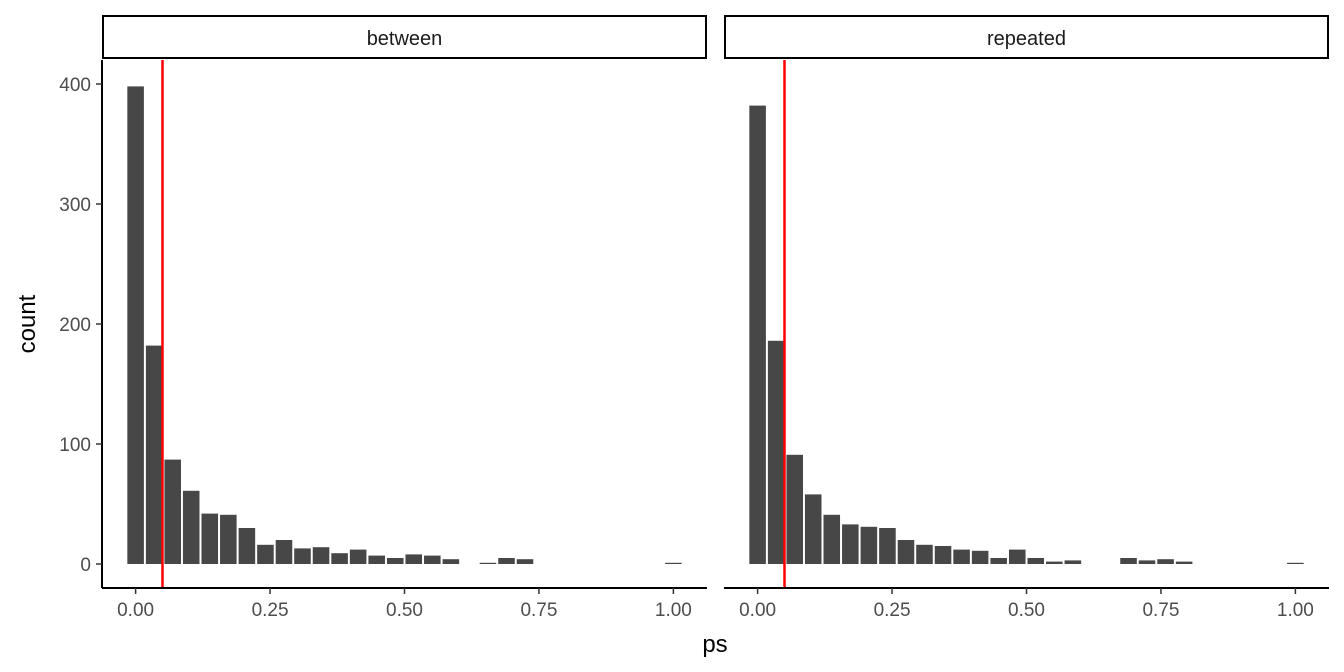  I want to click on y-tick-label: 400, so click(75, 85).